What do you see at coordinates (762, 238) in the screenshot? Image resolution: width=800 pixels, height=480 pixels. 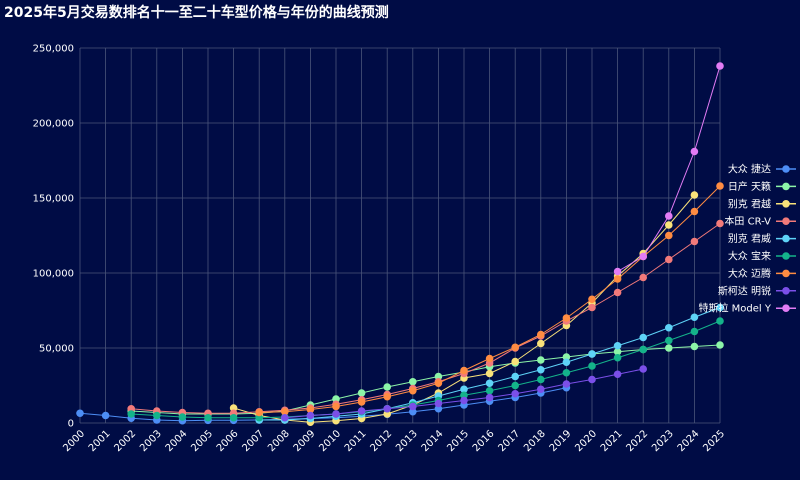 I see `legend-item: 别克 君威` at bounding box center [762, 238].